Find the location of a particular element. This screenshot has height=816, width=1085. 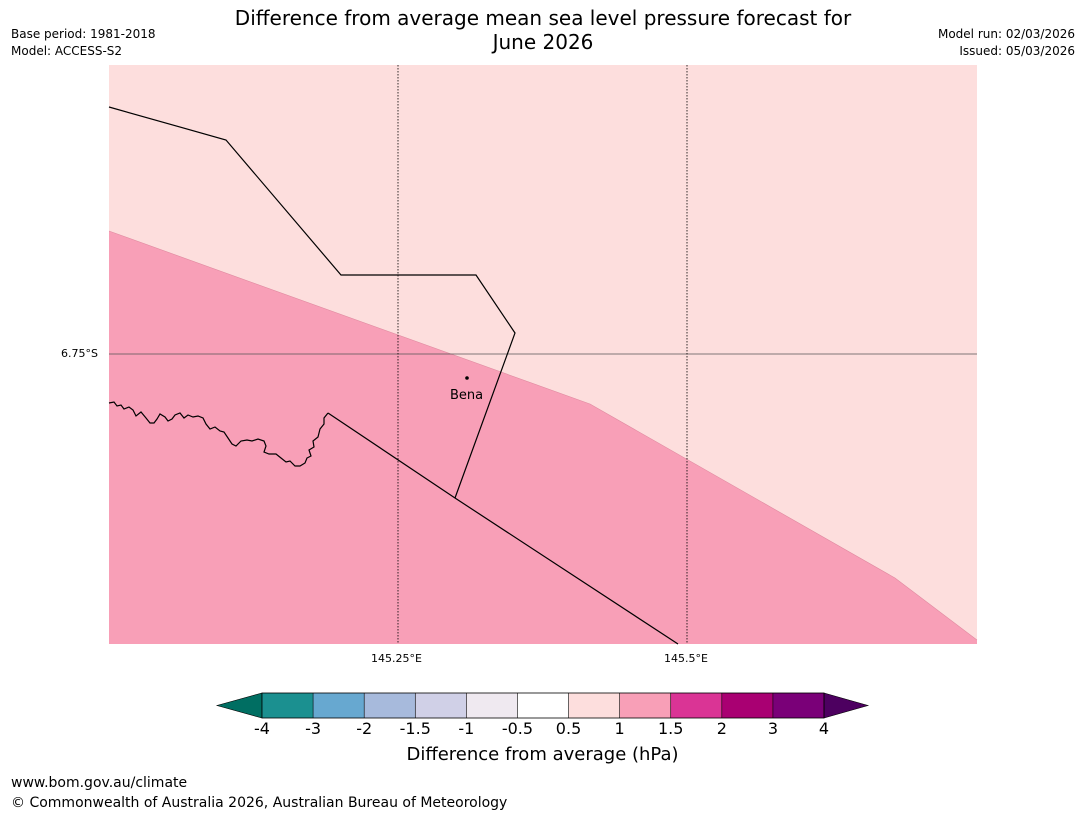

title-line-2: June 2026 is located at coordinates (543, 42).